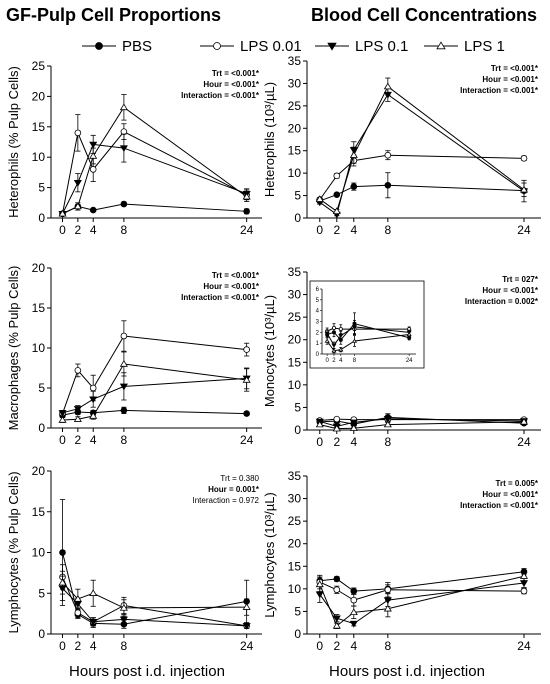  I want to click on inset-x-tick-label: 8, so click(355, 361).